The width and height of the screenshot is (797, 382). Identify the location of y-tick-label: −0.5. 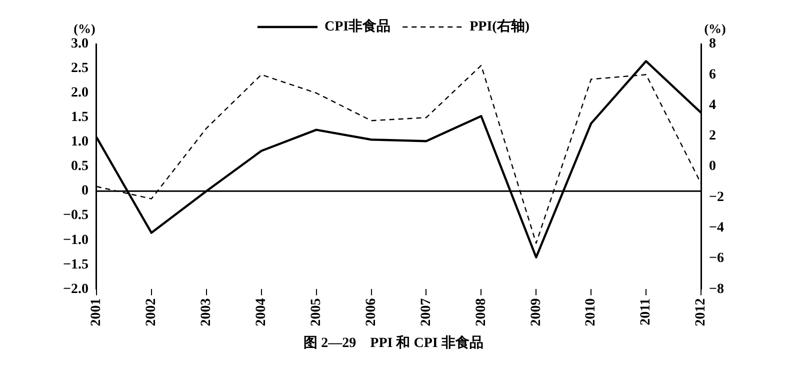
(75, 216).